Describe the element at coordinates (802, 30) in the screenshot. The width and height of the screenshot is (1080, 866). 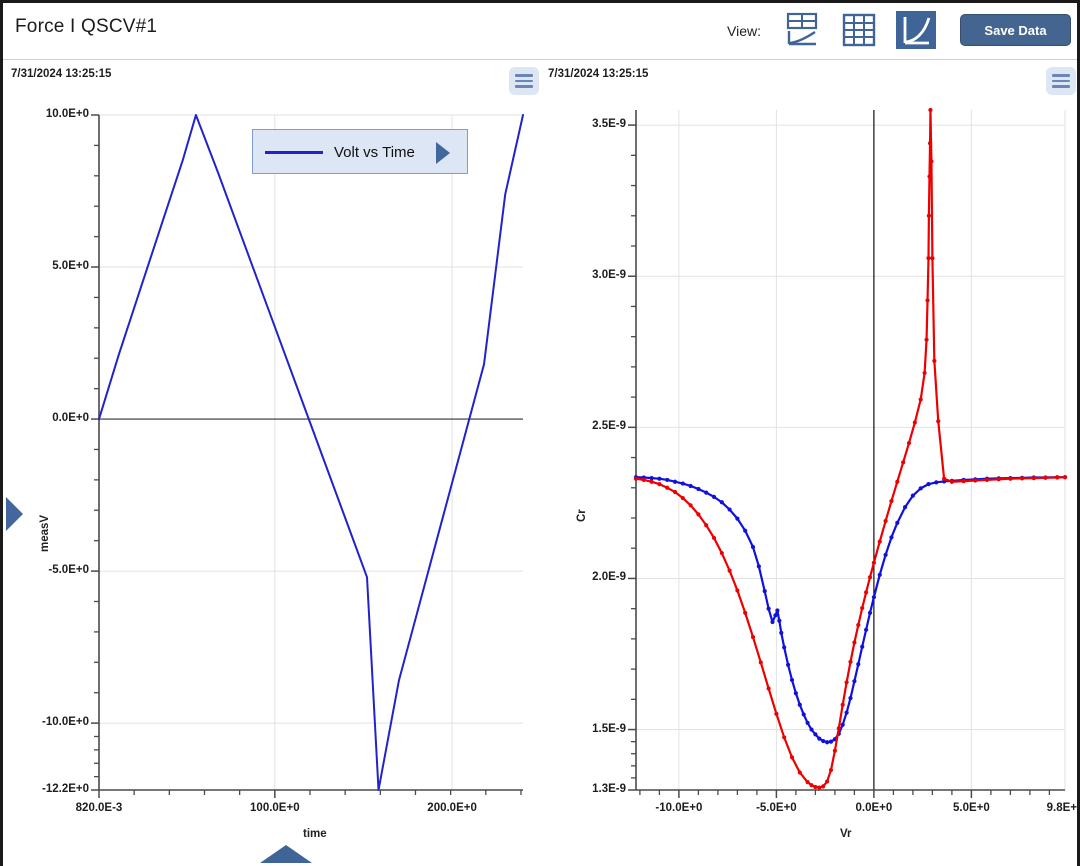
I see `split-view-icon` at that location.